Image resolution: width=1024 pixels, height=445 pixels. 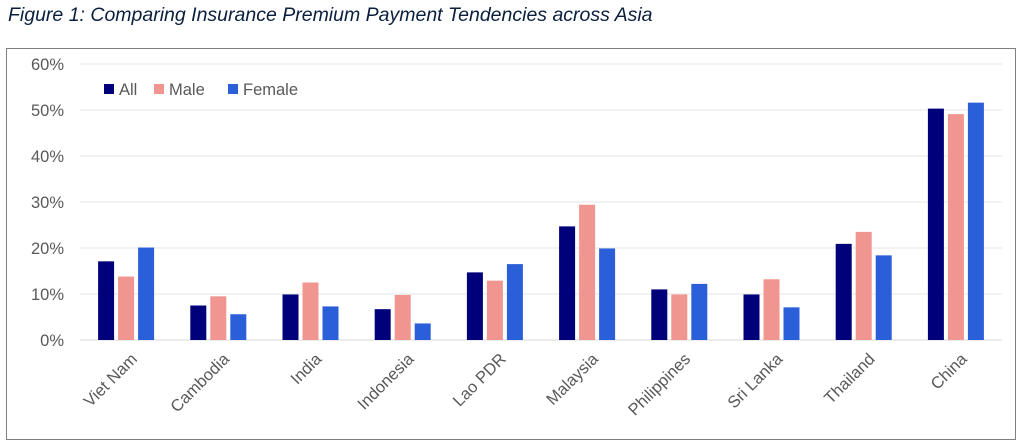 I want to click on y-axis-ticks: 0% 10% 20% 30% 40% 50% 60%, so click(x=47, y=203).